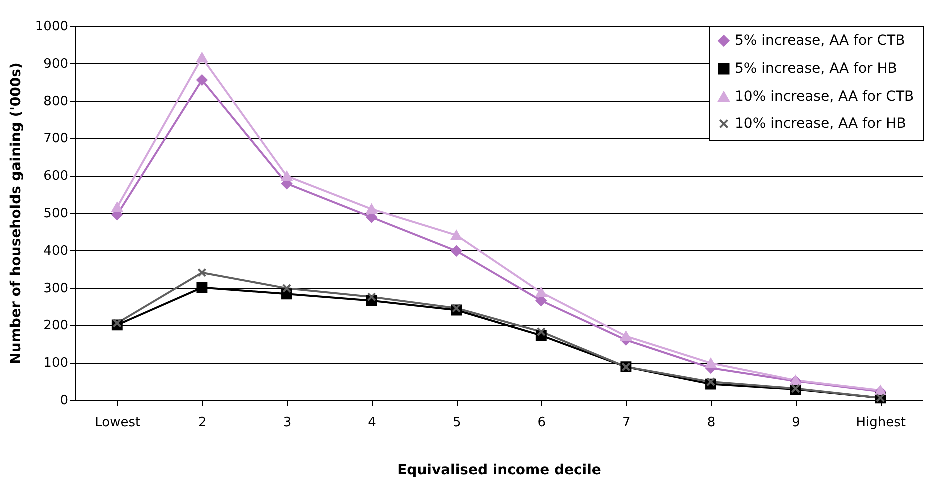 This screenshot has width=927, height=485. I want to click on x-tick-label: 8, so click(711, 423).